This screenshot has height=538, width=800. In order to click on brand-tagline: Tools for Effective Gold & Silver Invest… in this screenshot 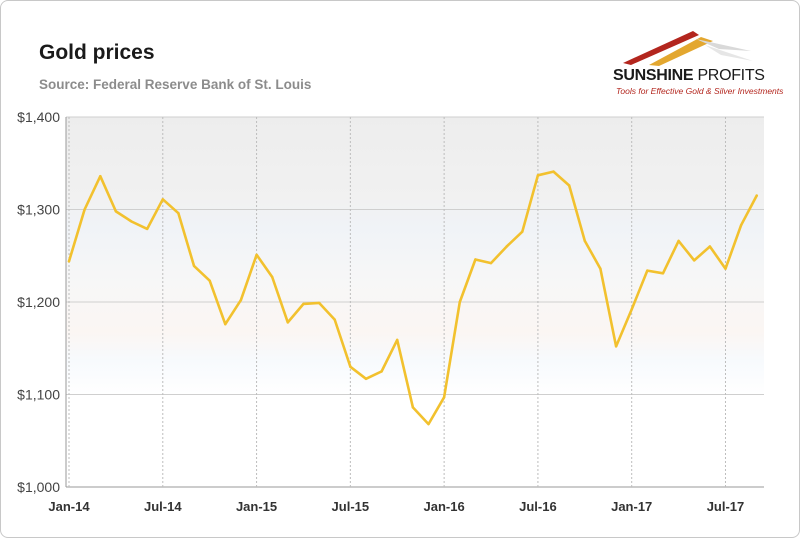, I will do `click(700, 91)`.